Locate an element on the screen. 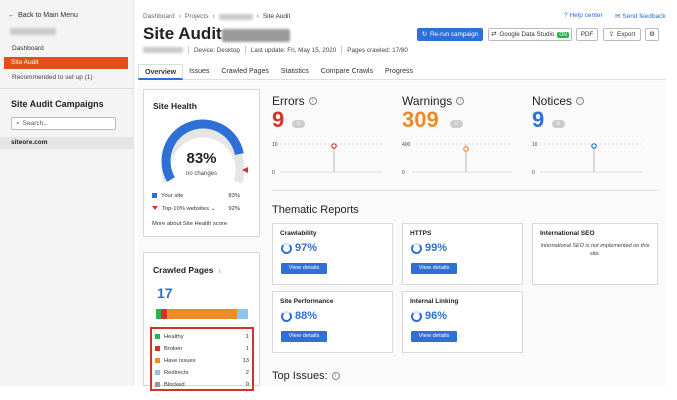 The image size is (677, 400). warnings-data-point is located at coordinates (466, 149).